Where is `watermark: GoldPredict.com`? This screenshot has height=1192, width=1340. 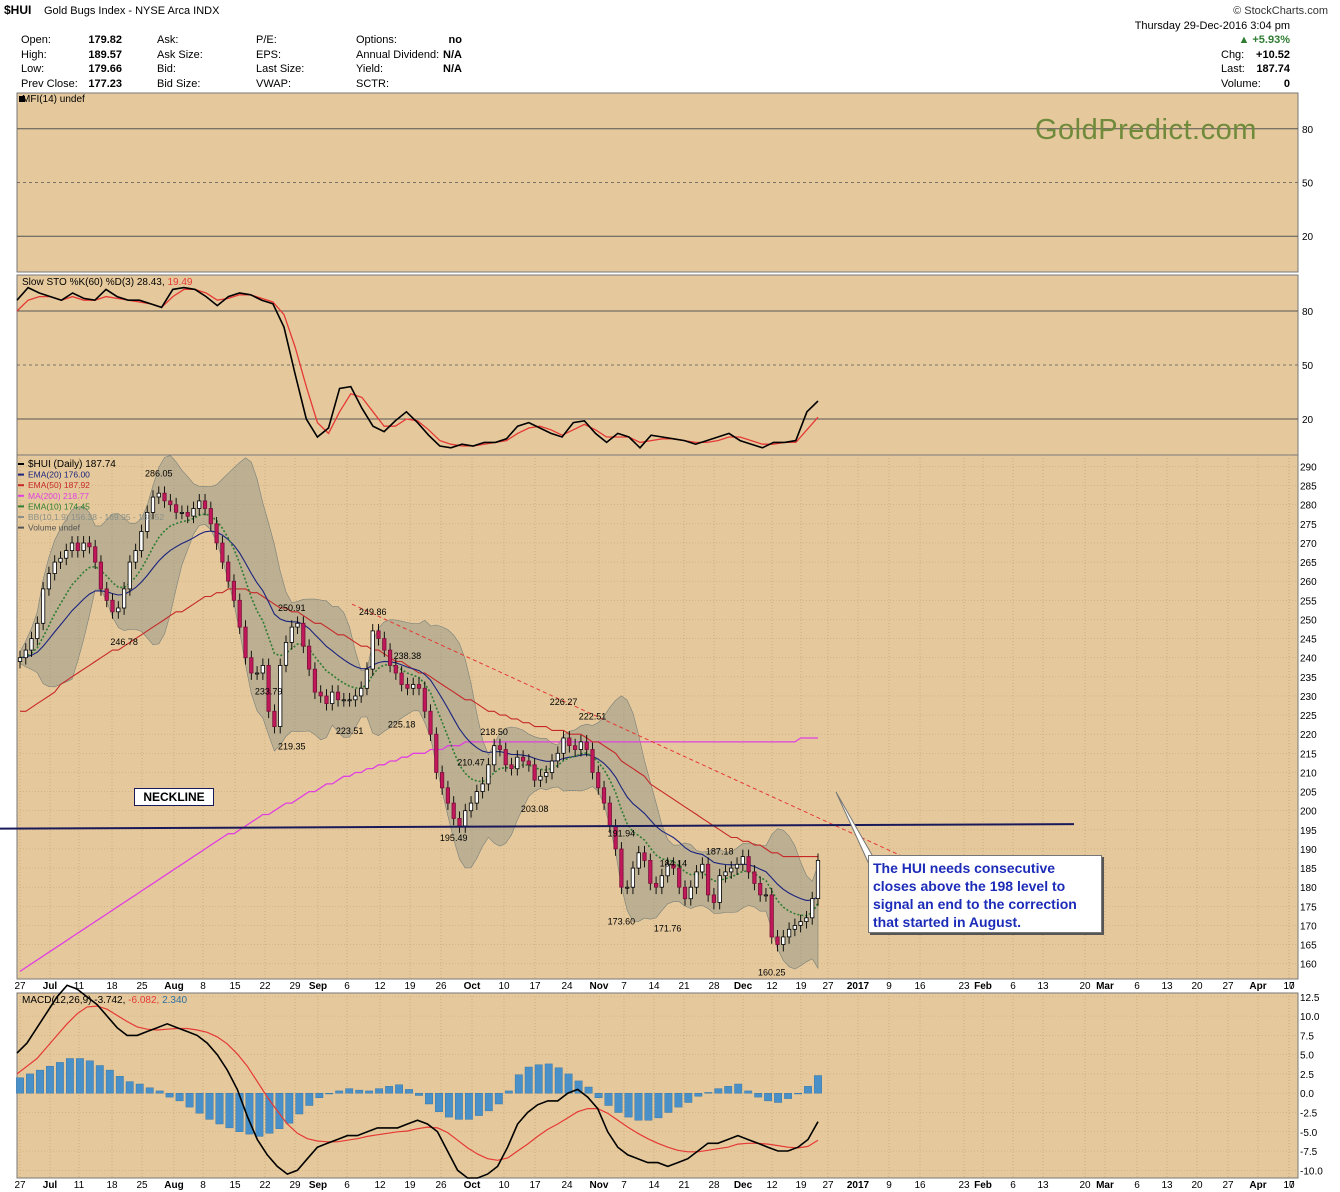 watermark: GoldPredict.com is located at coordinates (1146, 130).